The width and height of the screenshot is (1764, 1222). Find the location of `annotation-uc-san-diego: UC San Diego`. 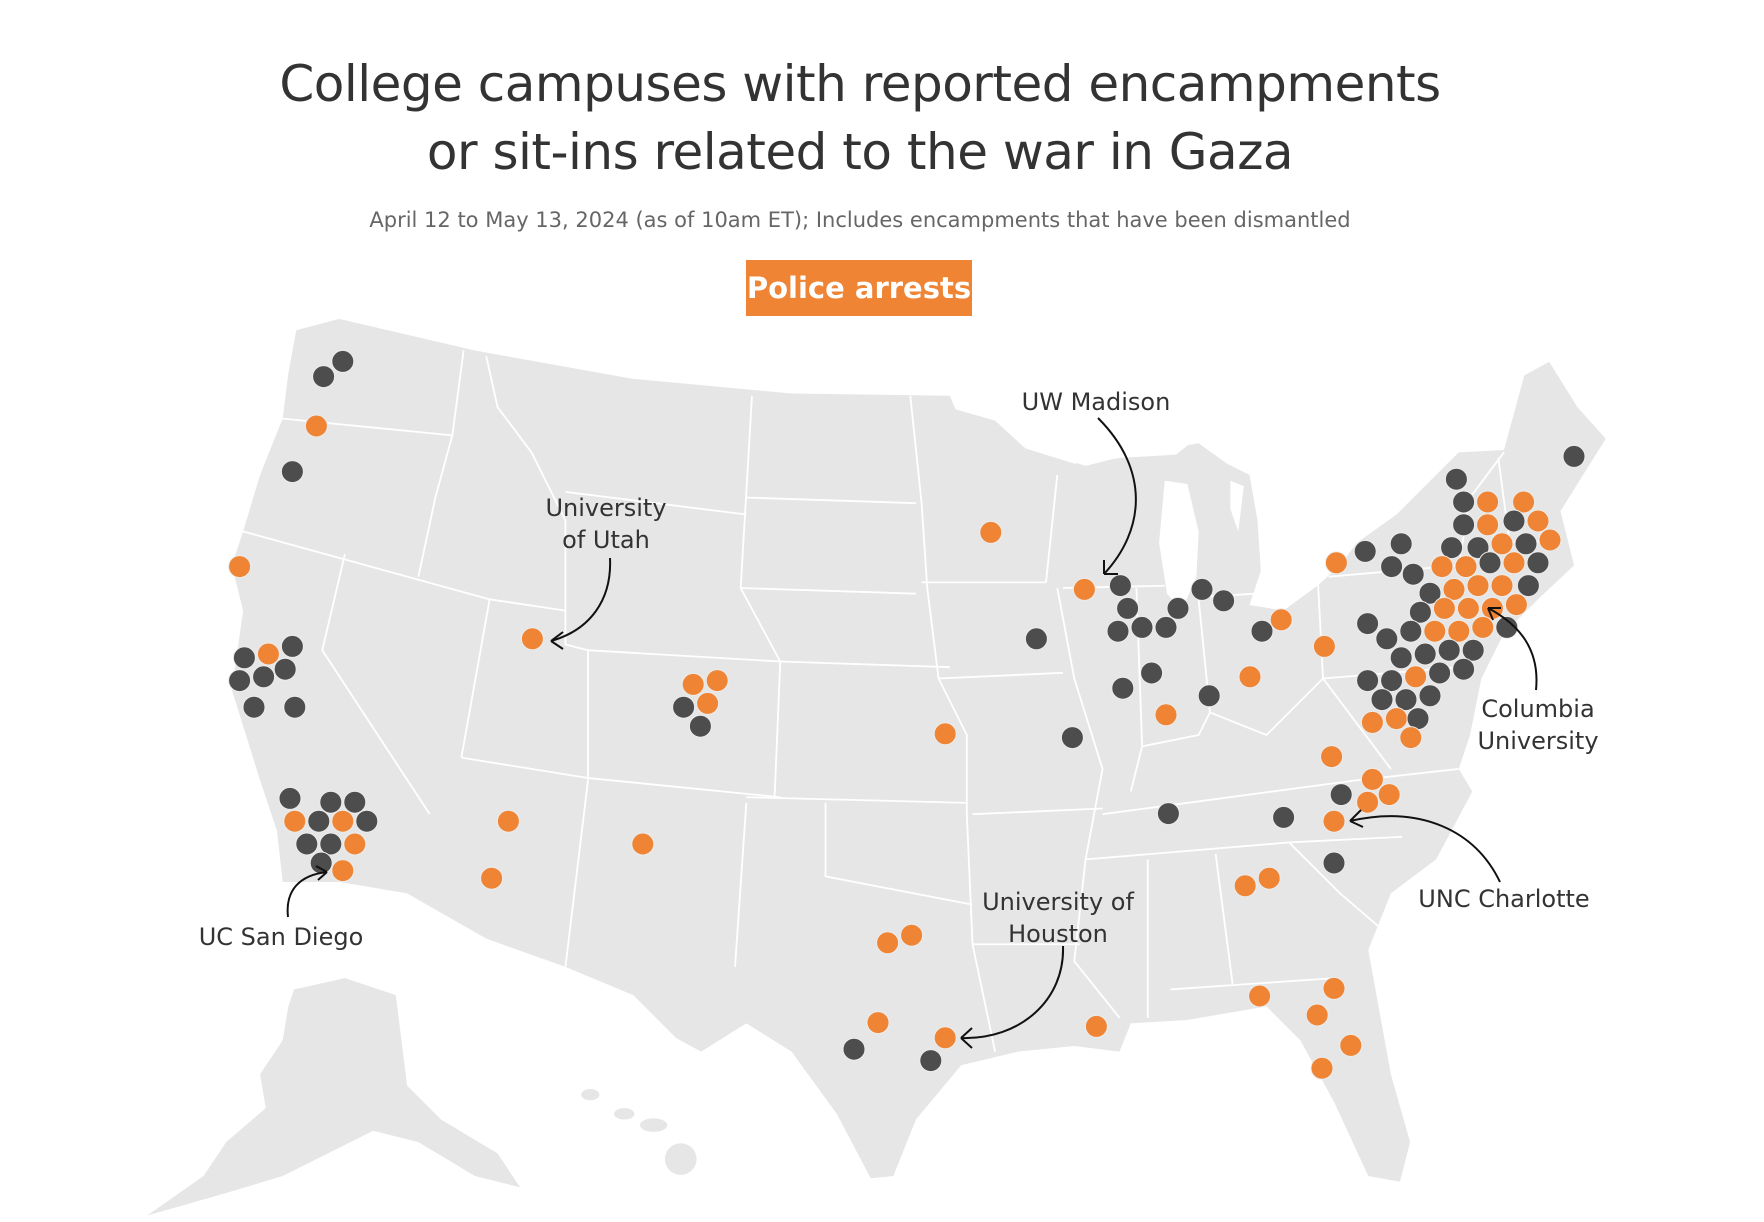

annotation-uc-san-diego: UC San Diego is located at coordinates (281, 908).